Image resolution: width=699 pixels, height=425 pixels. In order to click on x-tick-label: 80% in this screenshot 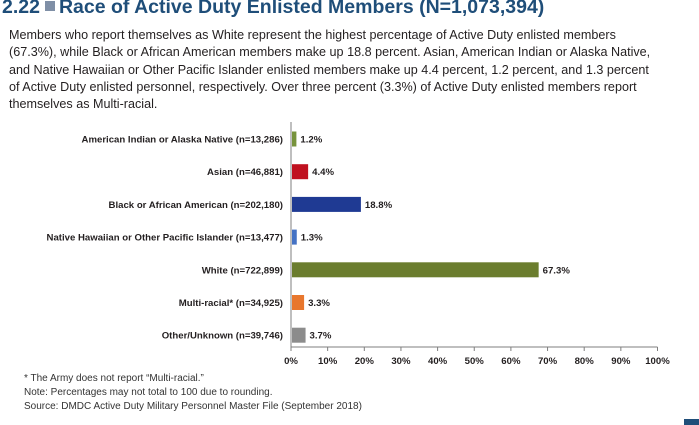, I will do `click(585, 361)`.